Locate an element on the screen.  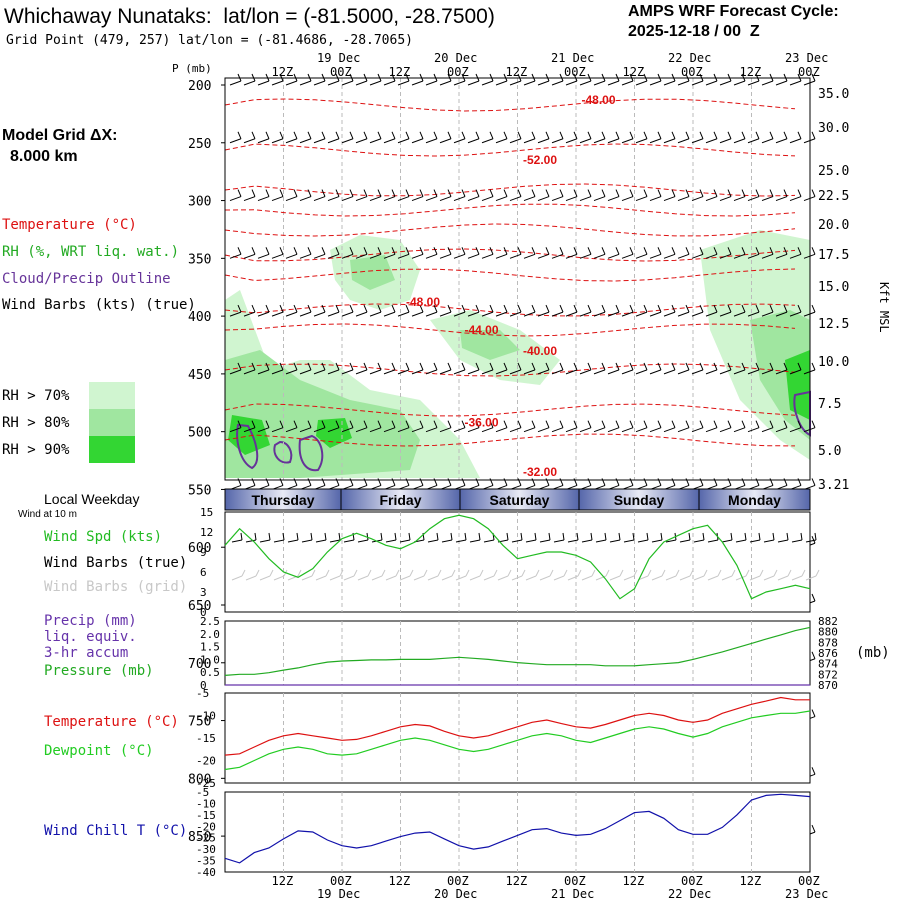
wind-speed-panel-tick-label: 9 is located at coordinates (203, 552).